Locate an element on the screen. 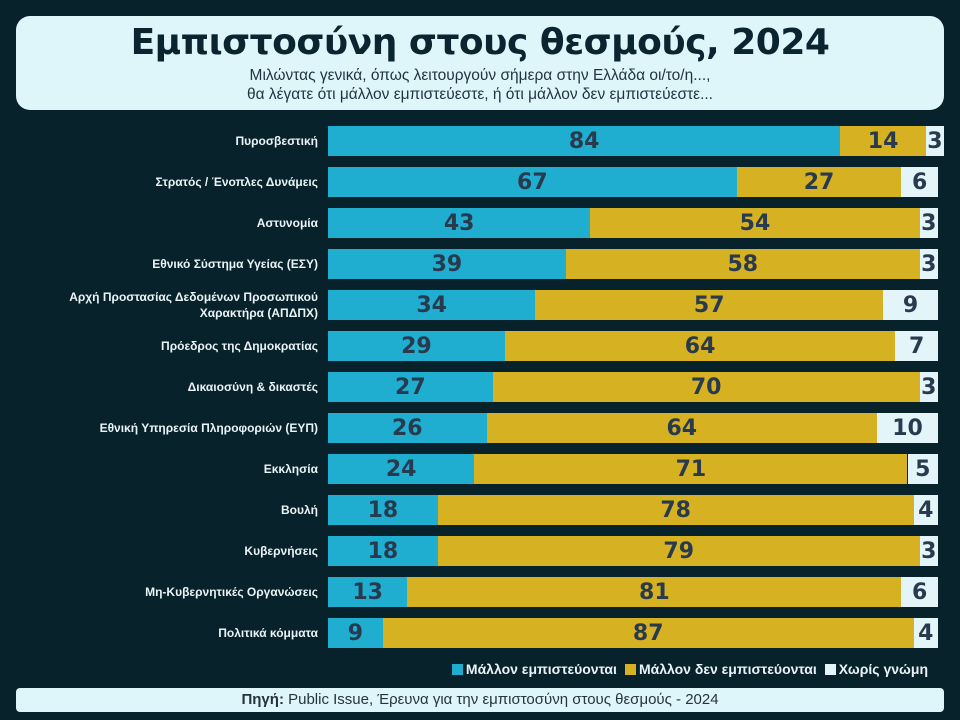  category-label: Εκκλησία is located at coordinates (290, 469).